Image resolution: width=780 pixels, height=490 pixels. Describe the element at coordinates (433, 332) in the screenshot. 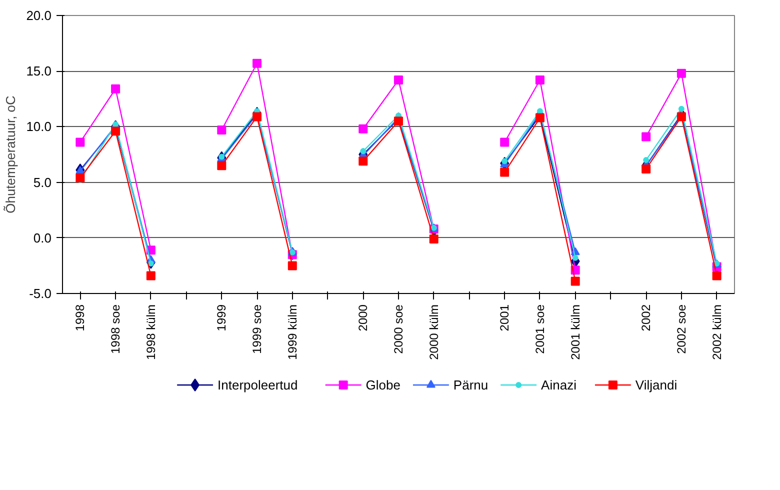

I see `x-tick-label: 2000 külm` at that location.